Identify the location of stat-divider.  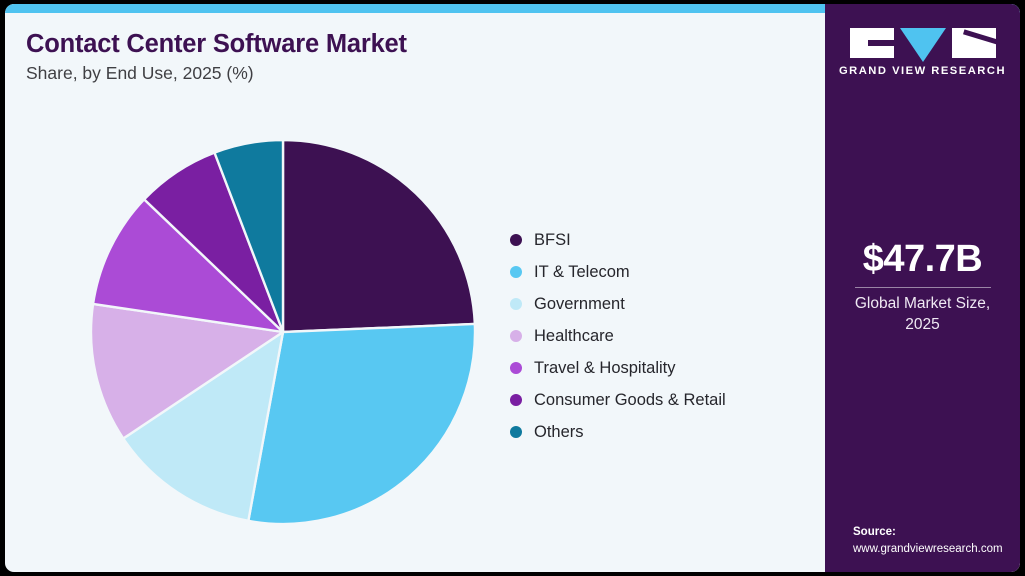
(922, 287).